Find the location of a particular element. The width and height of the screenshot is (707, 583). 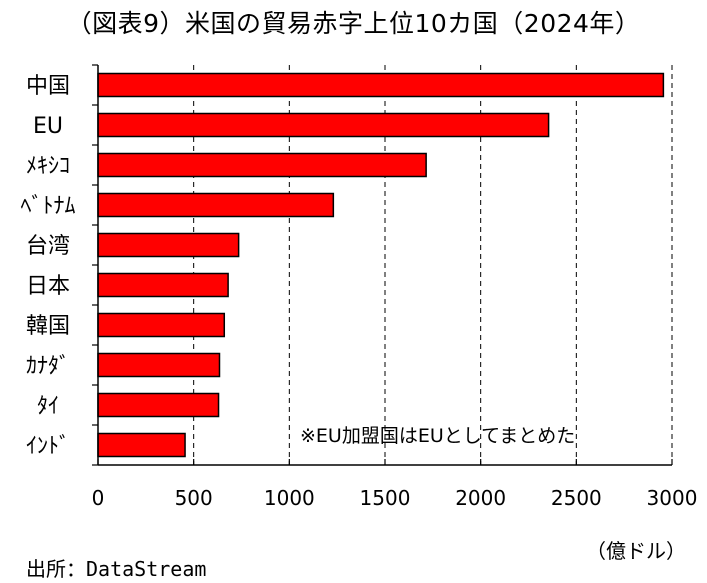

chart-title: （図表9）米国の貿易赤字上位10カ国（2024年） is located at coordinates (353, 23).